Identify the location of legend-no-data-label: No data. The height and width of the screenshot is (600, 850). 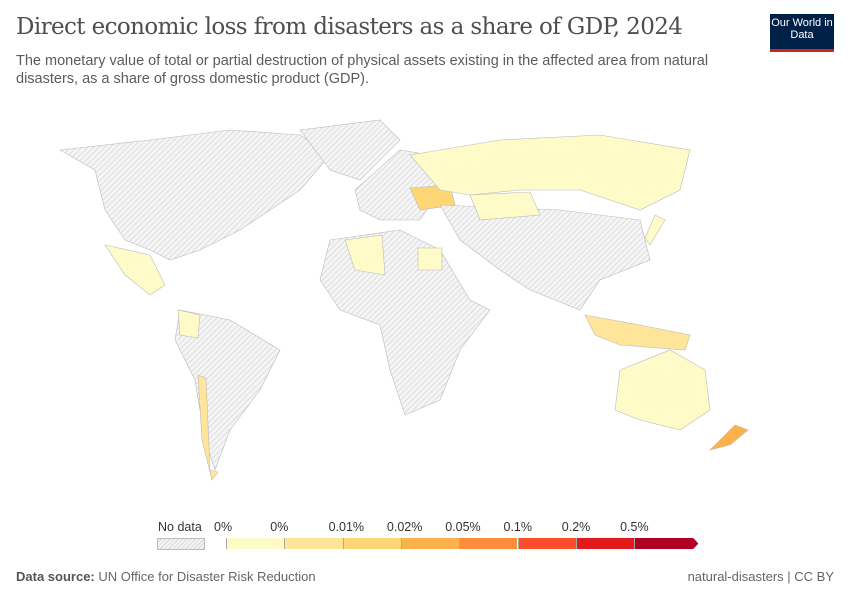
(180, 527).